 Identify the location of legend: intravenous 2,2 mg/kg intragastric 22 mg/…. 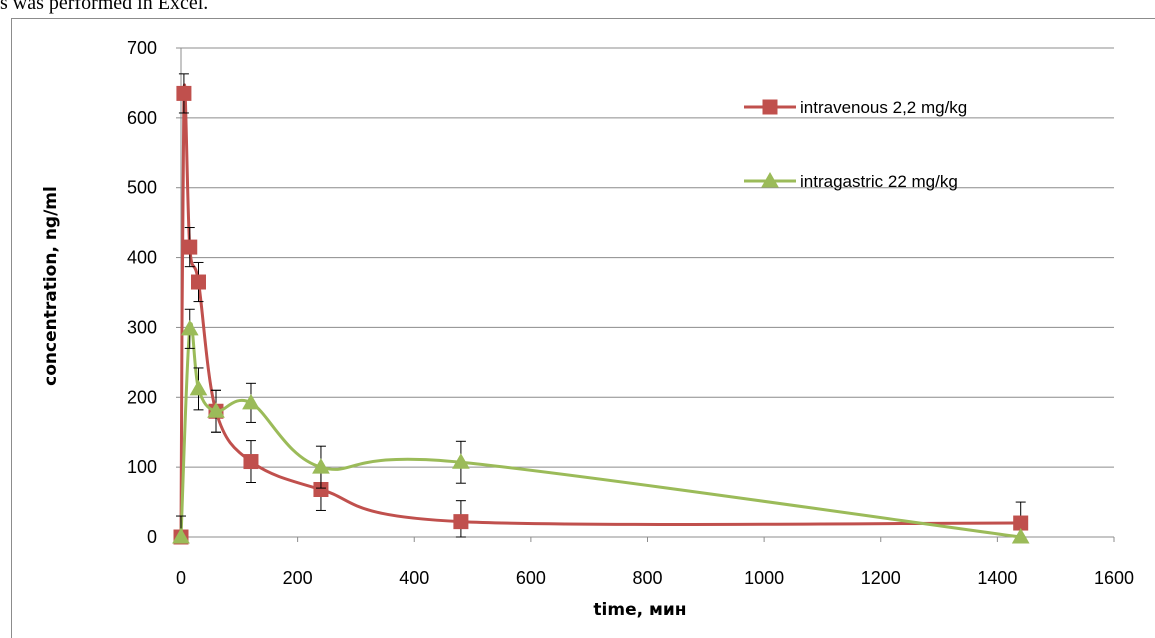
(855, 144).